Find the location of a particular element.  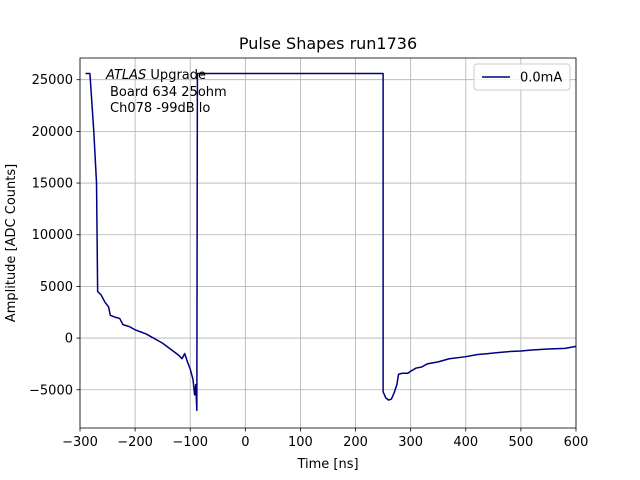

x-tick-label: −100 is located at coordinates (190, 442).